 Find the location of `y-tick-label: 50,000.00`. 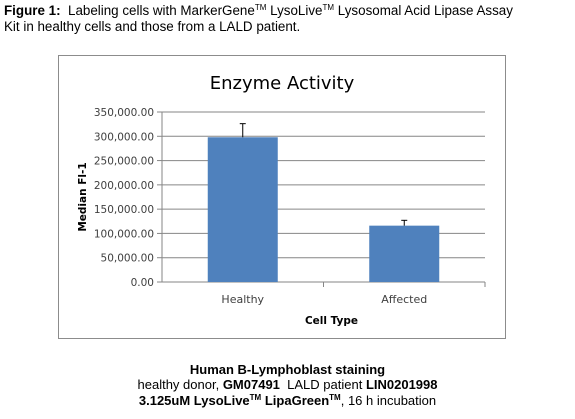

y-tick-label: 50,000.00 is located at coordinates (127, 259).